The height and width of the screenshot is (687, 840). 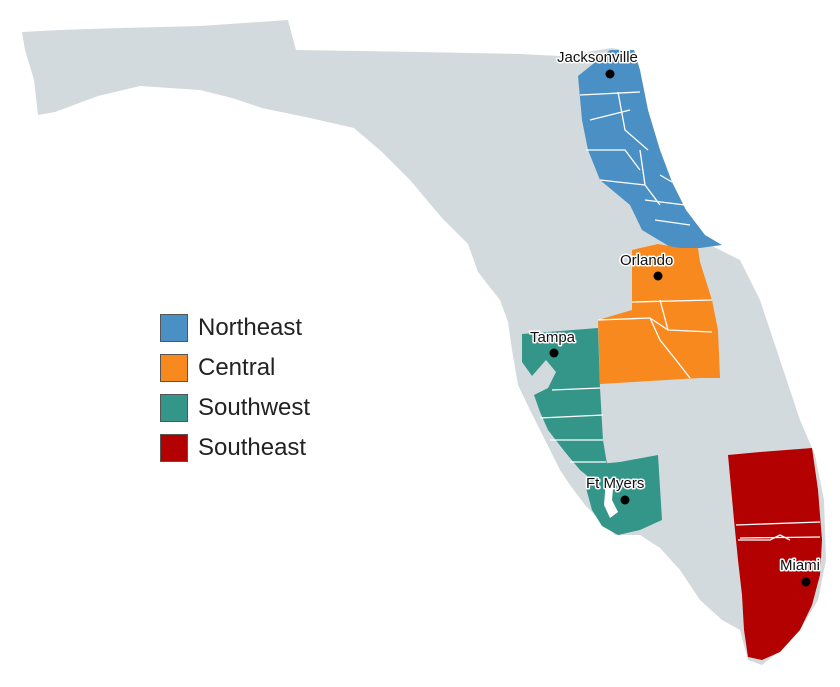 I want to click on region-central, so click(x=659, y=314).